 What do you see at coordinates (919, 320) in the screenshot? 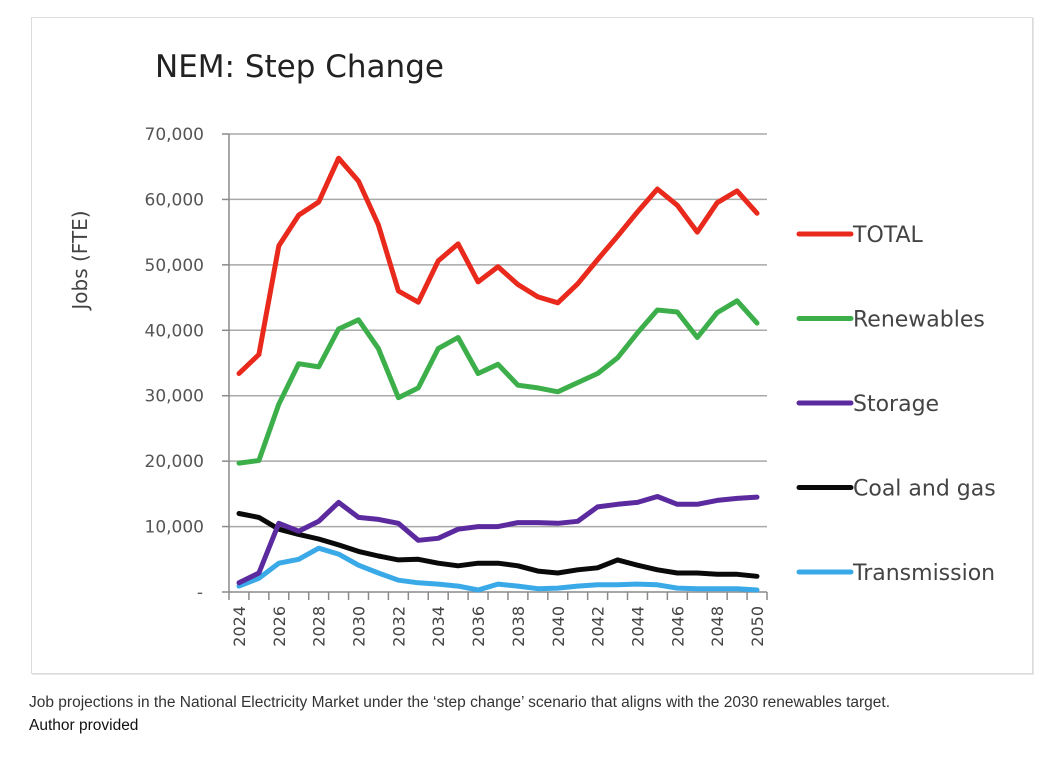
I see `legend-label-renewables: Renewables` at bounding box center [919, 320].